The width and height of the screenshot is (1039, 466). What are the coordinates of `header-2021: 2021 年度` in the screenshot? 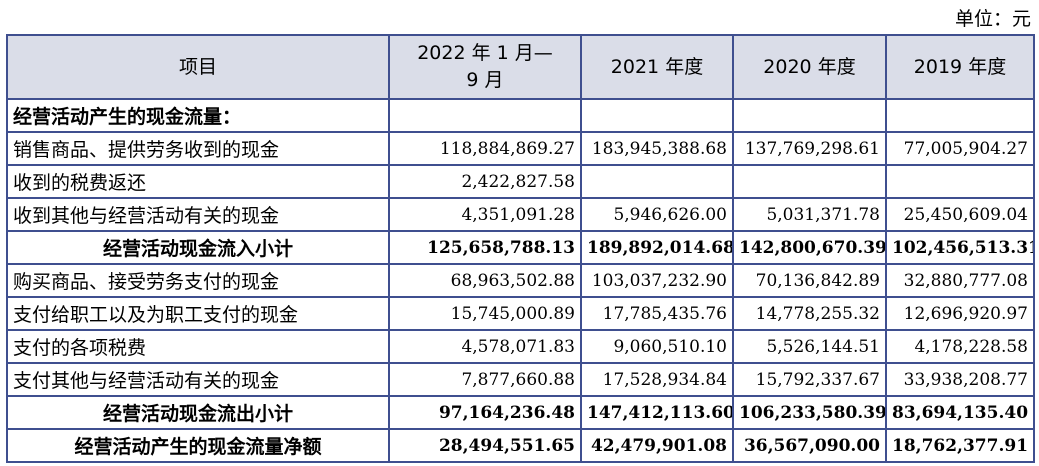 It's located at (657, 67).